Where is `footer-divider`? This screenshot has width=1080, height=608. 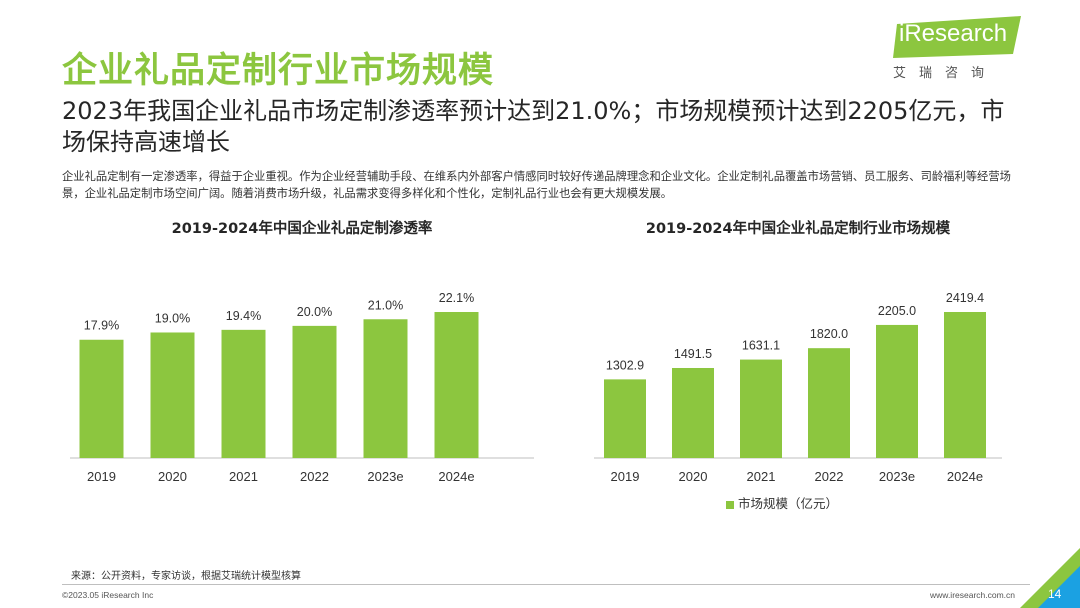
footer-divider is located at coordinates (546, 584).